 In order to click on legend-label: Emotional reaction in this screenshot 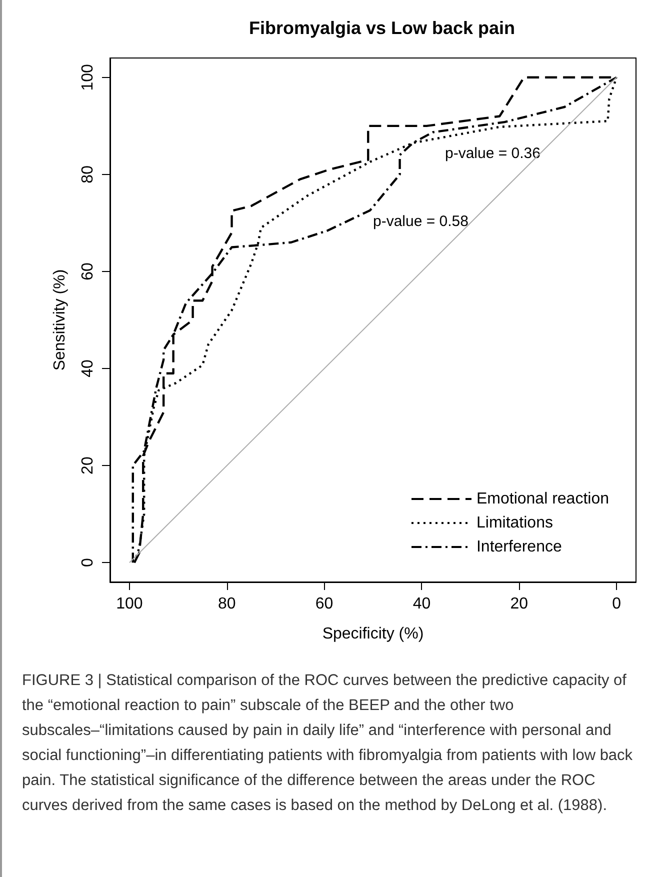, I will do `click(542, 499)`.